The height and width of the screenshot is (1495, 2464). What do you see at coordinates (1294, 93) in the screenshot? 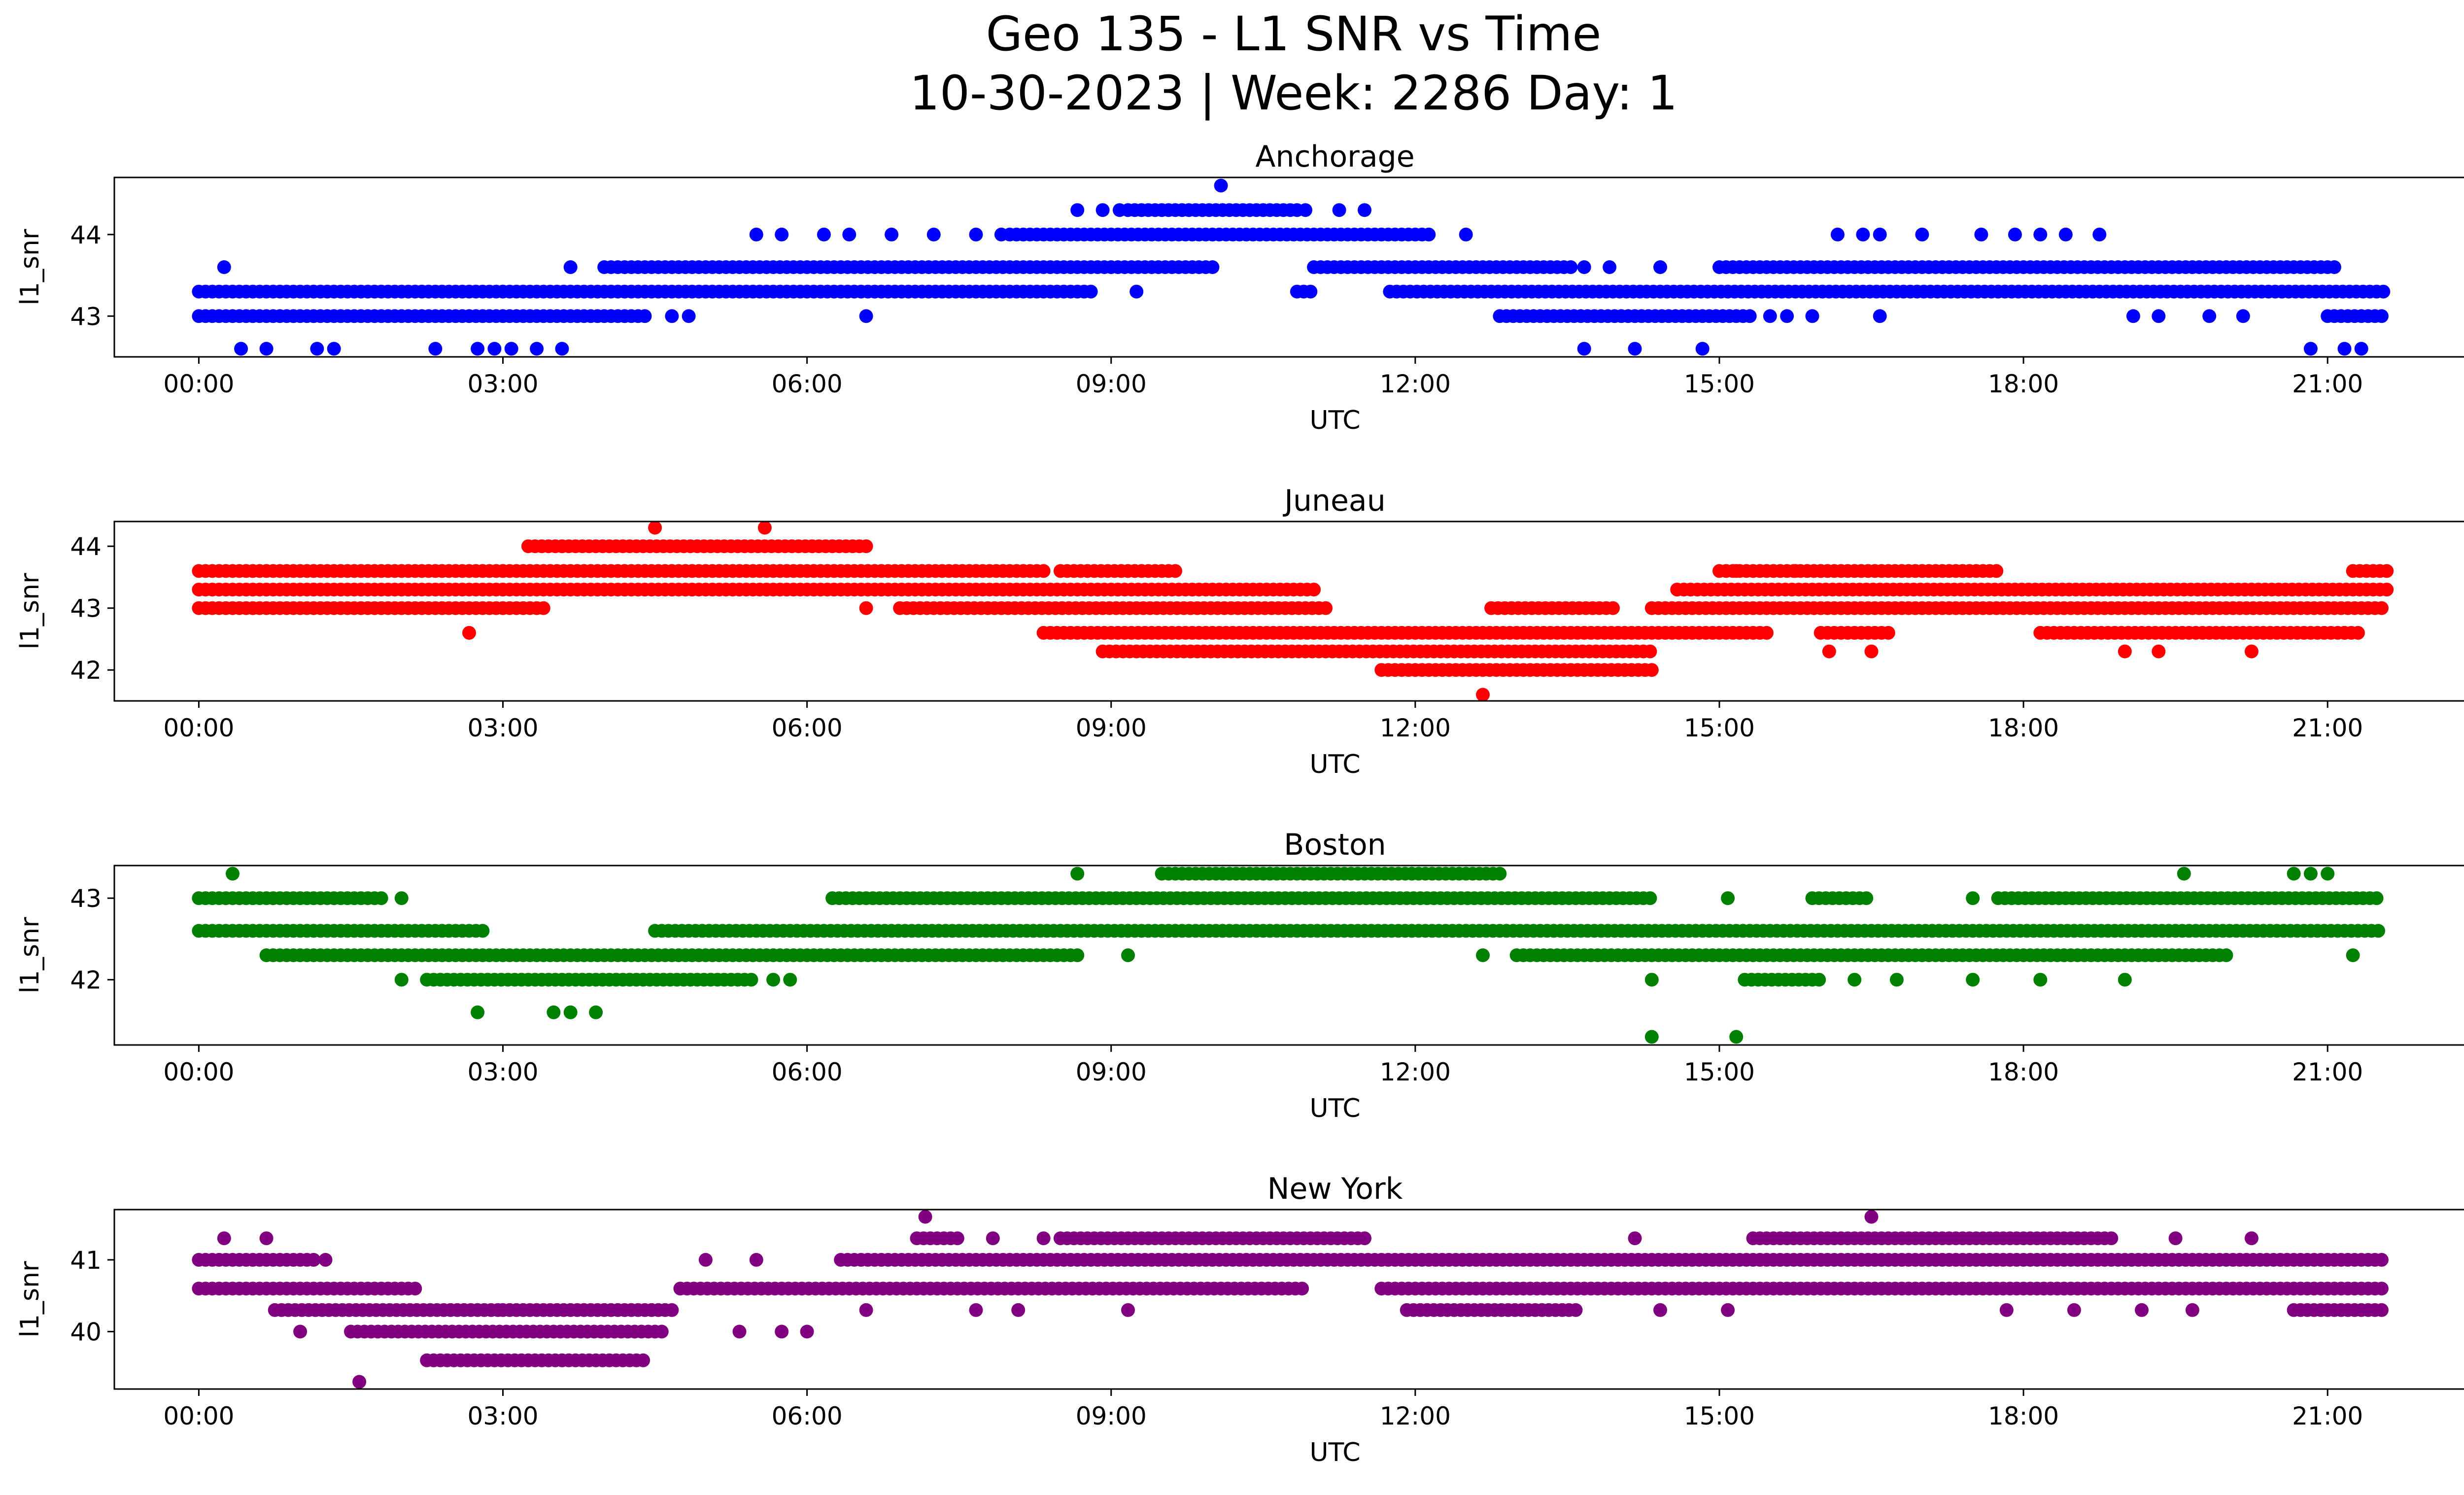
I see `figure-title-line-2: 10-30-2023 | Week: 2286 Day: 1` at bounding box center [1294, 93].